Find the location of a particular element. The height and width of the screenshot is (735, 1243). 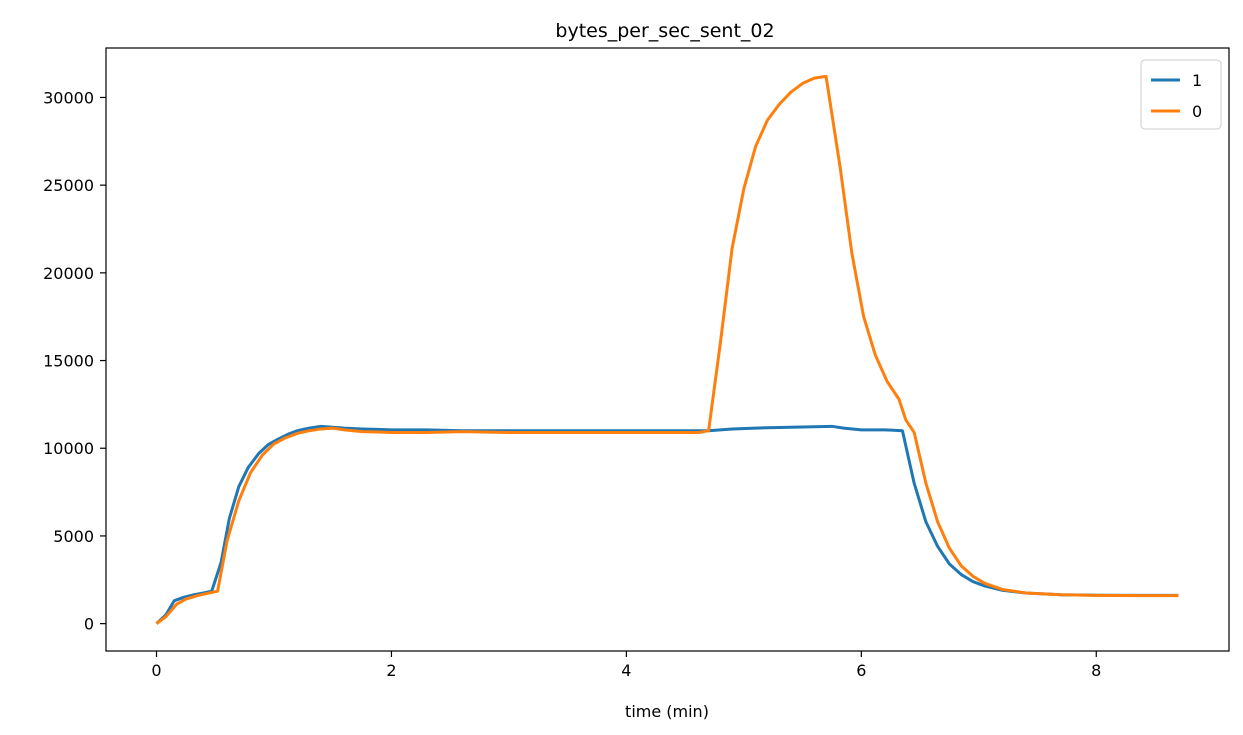

x-tick-label: 2 is located at coordinates (391, 670).